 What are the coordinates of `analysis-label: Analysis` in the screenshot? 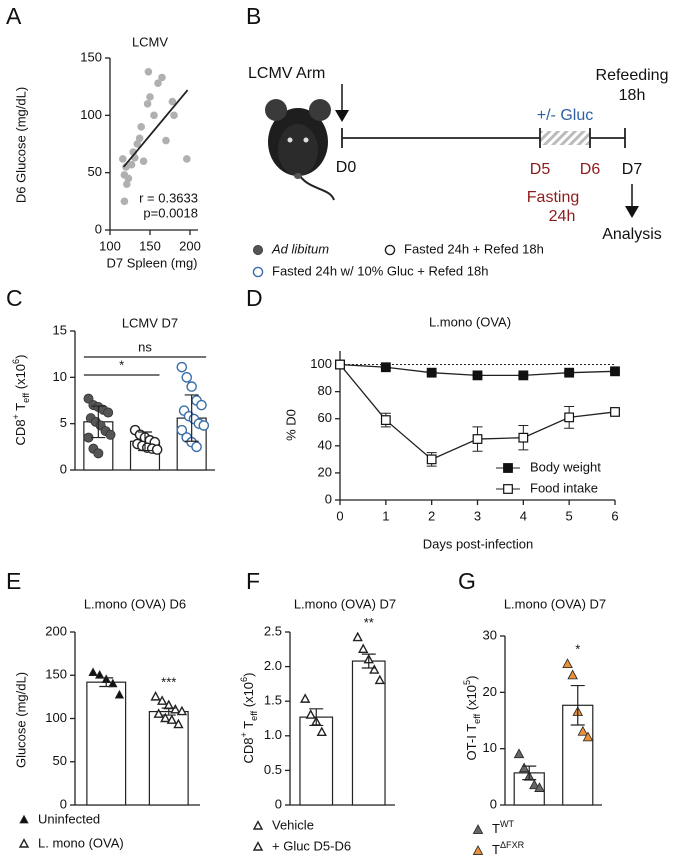 It's located at (632, 234).